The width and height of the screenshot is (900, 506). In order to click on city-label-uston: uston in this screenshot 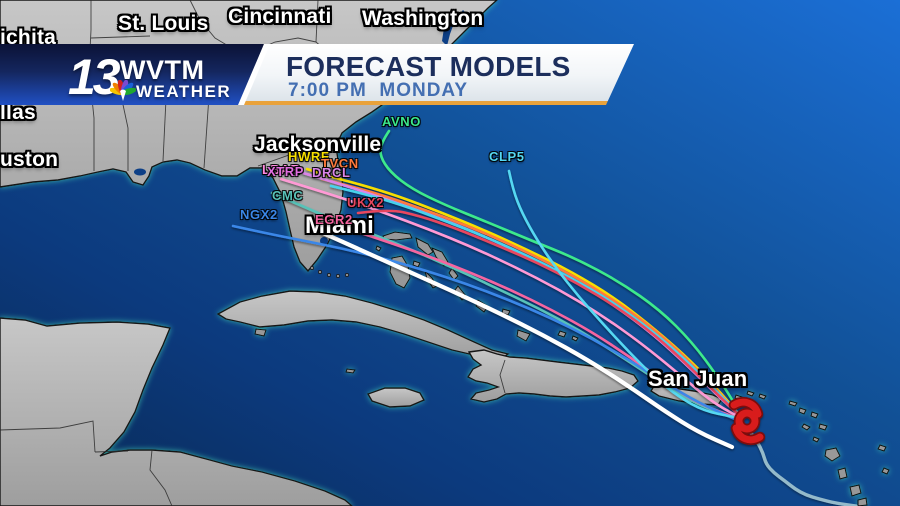, I will do `click(29, 159)`.